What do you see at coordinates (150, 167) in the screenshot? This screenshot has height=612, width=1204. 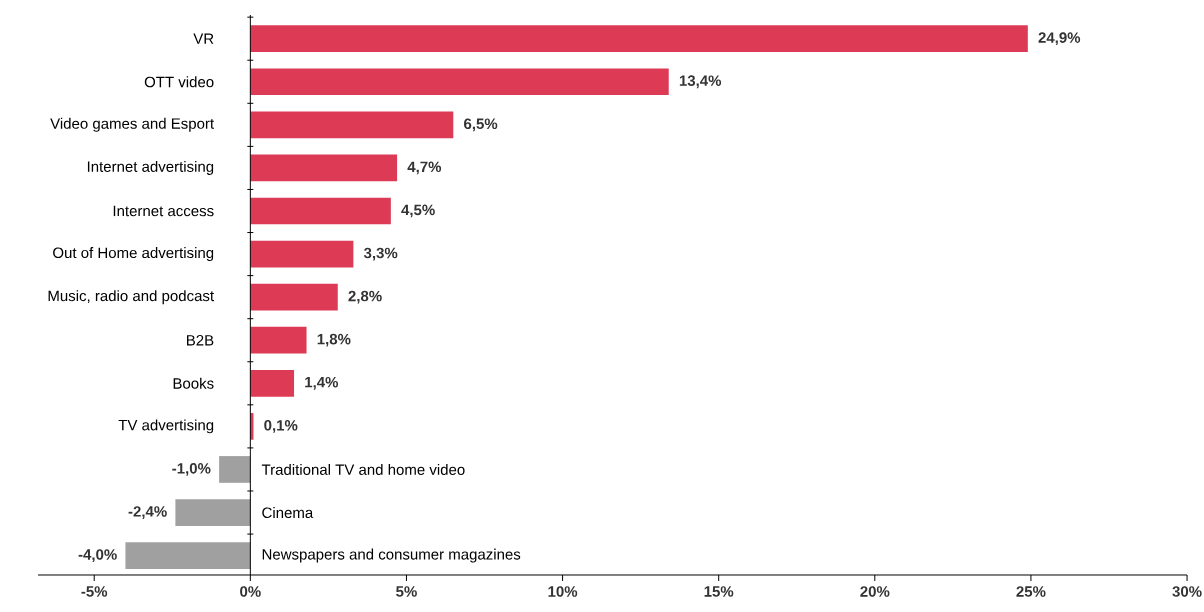 I see `y-tick-label: Internet advertising` at bounding box center [150, 167].